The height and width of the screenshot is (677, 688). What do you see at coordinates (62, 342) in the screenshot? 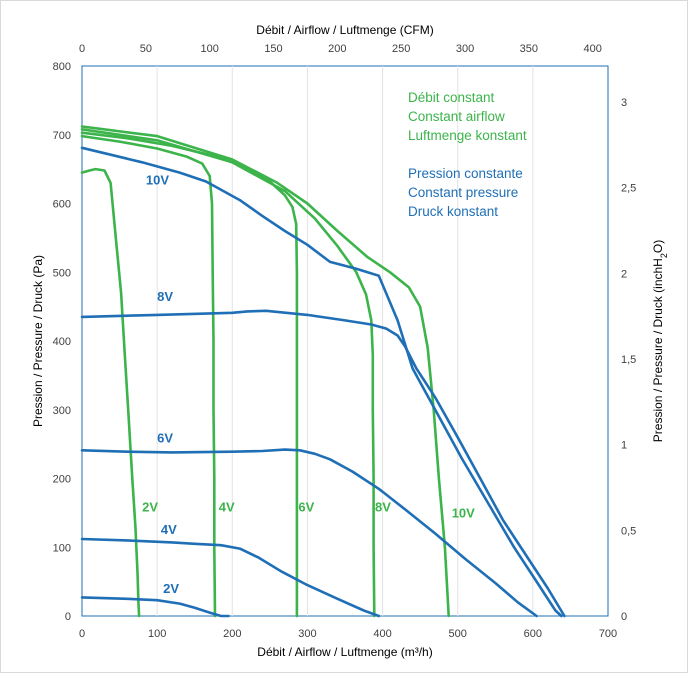
I see `y-tick-label: 400` at bounding box center [62, 342].